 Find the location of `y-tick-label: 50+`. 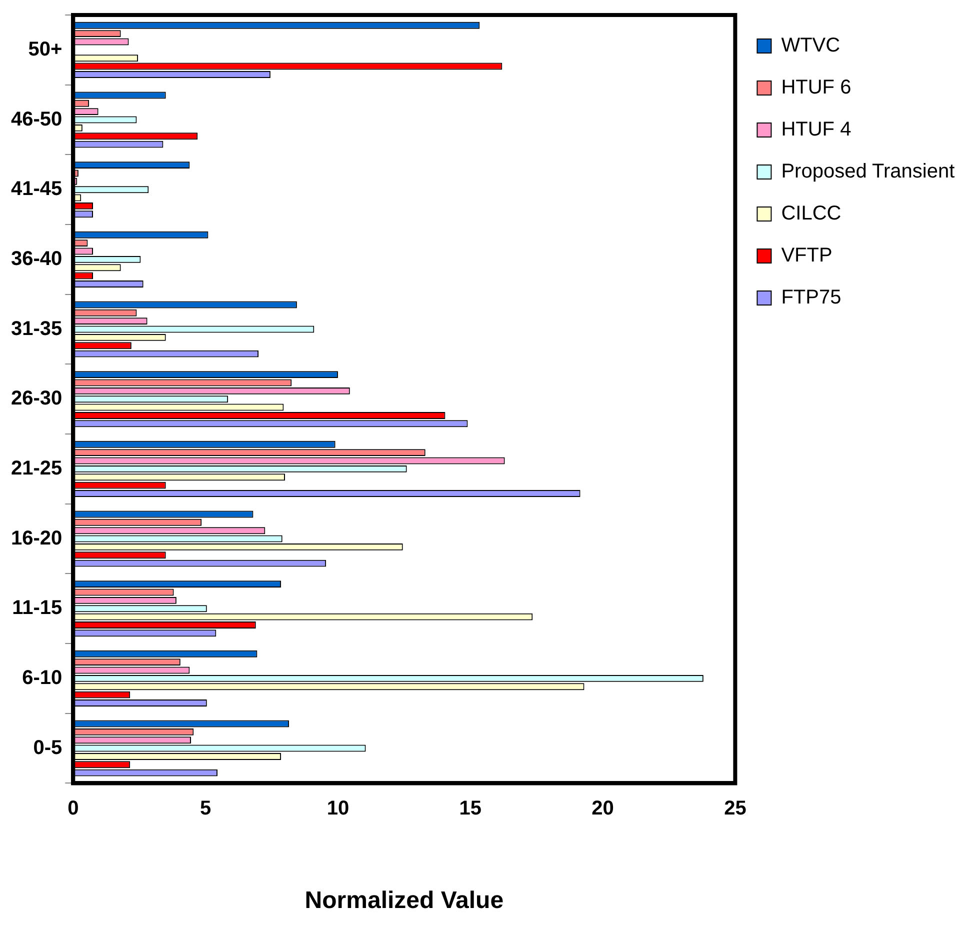

y-tick-label: 50+ is located at coordinates (45, 49).